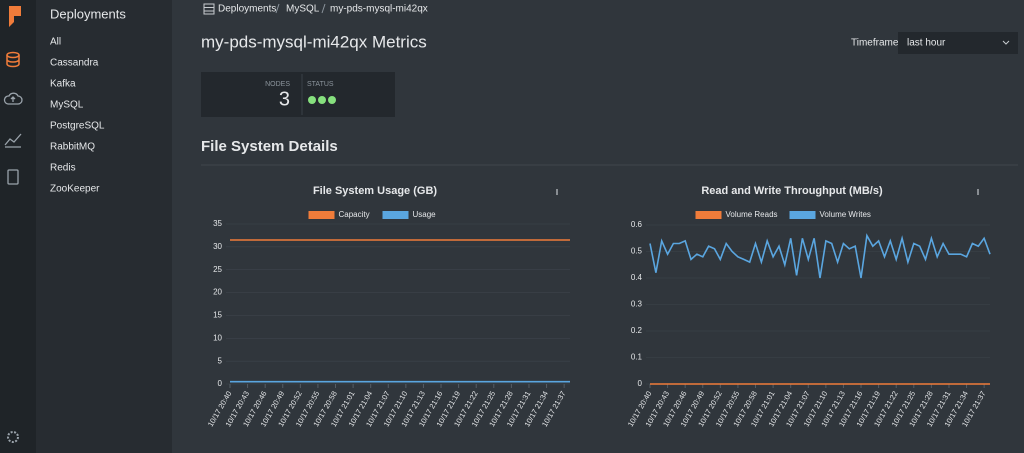  What do you see at coordinates (217, 269) in the screenshot?
I see `y-tick-label: 25` at bounding box center [217, 269].